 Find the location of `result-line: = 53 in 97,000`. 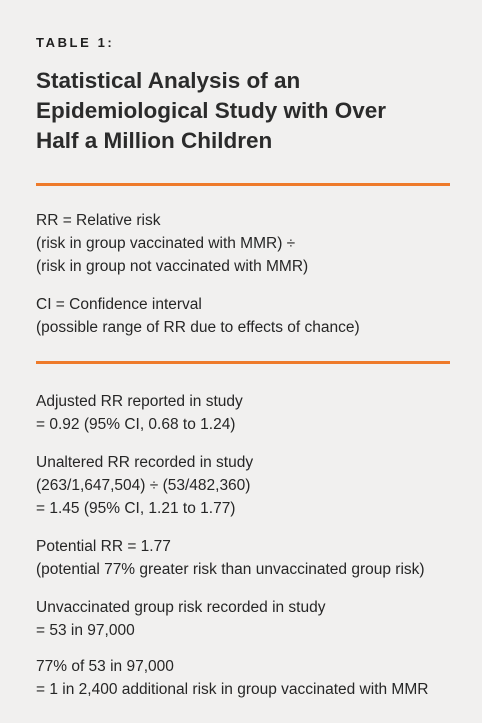

result-line: = 53 in 97,000 is located at coordinates (246, 630).